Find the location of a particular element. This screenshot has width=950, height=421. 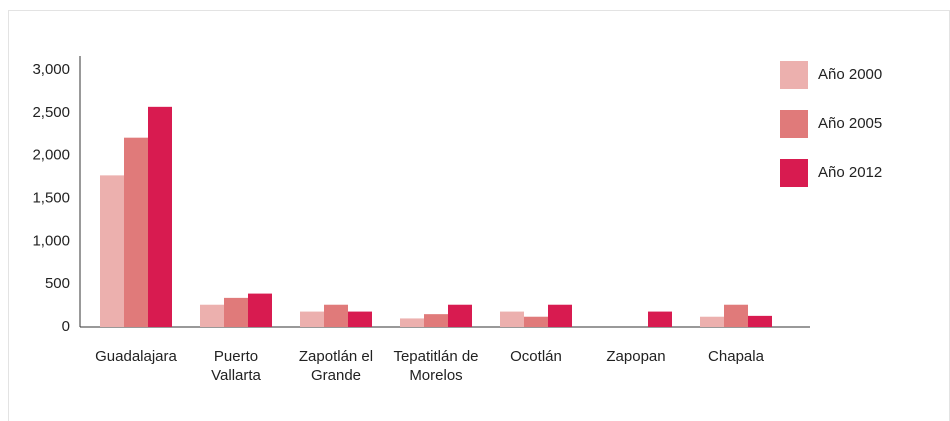

legend-label: Año 2012 is located at coordinates (850, 172).